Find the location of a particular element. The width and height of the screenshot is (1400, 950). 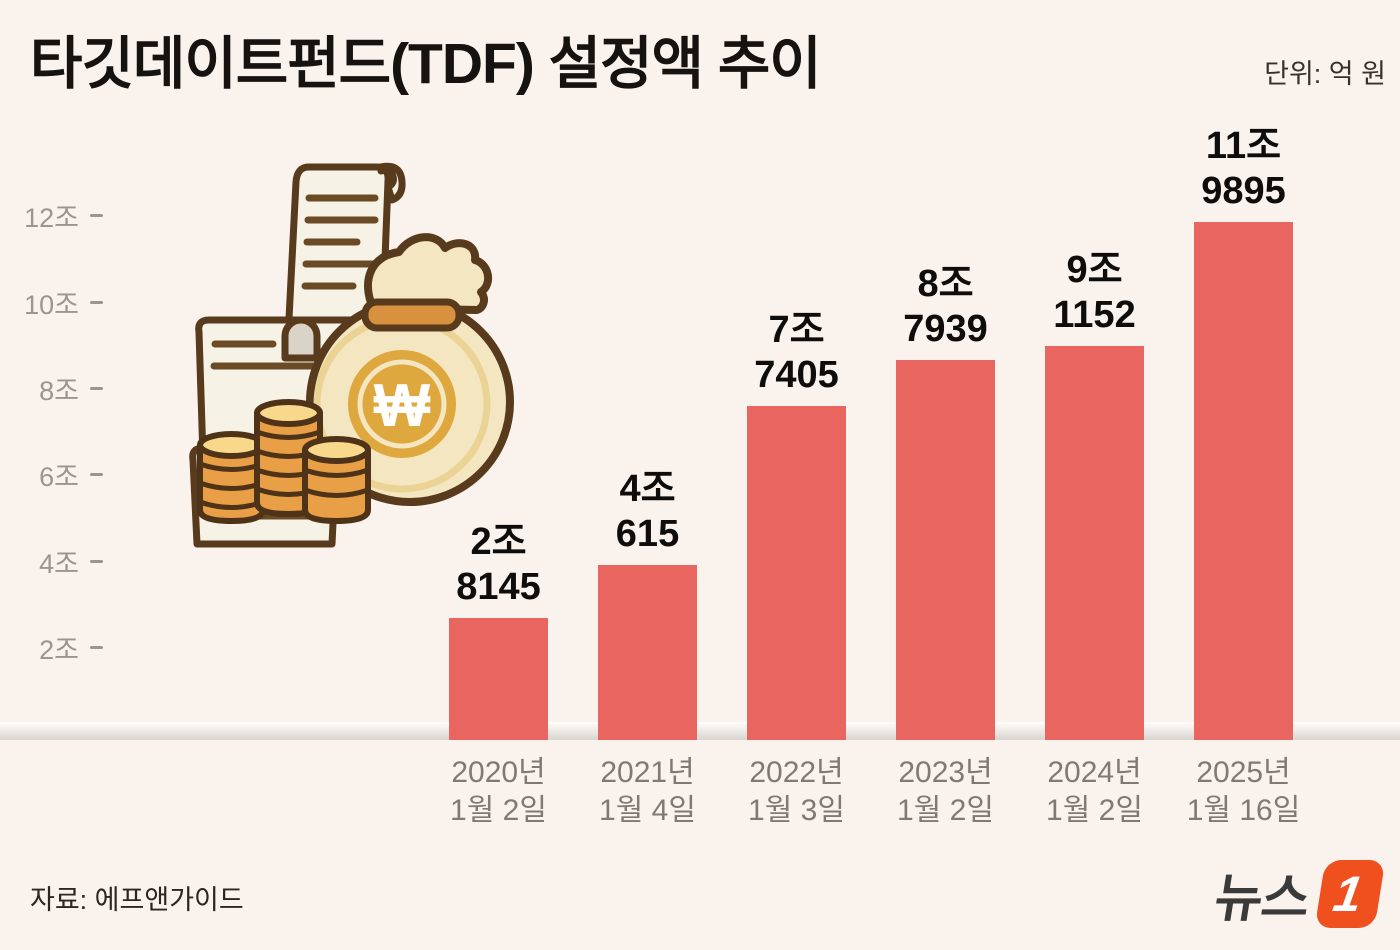

bar-value-label: 7조 7405 is located at coordinates (796, 352).